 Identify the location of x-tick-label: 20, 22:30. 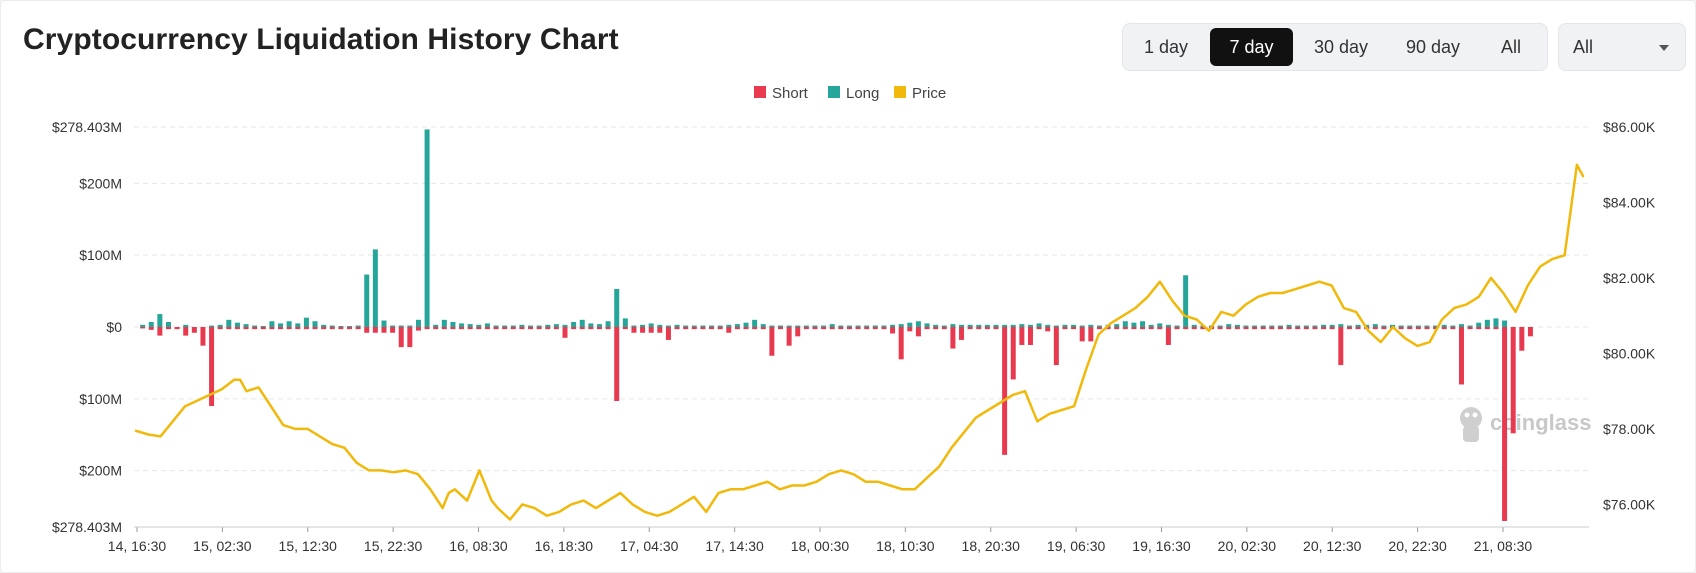
(1417, 546).